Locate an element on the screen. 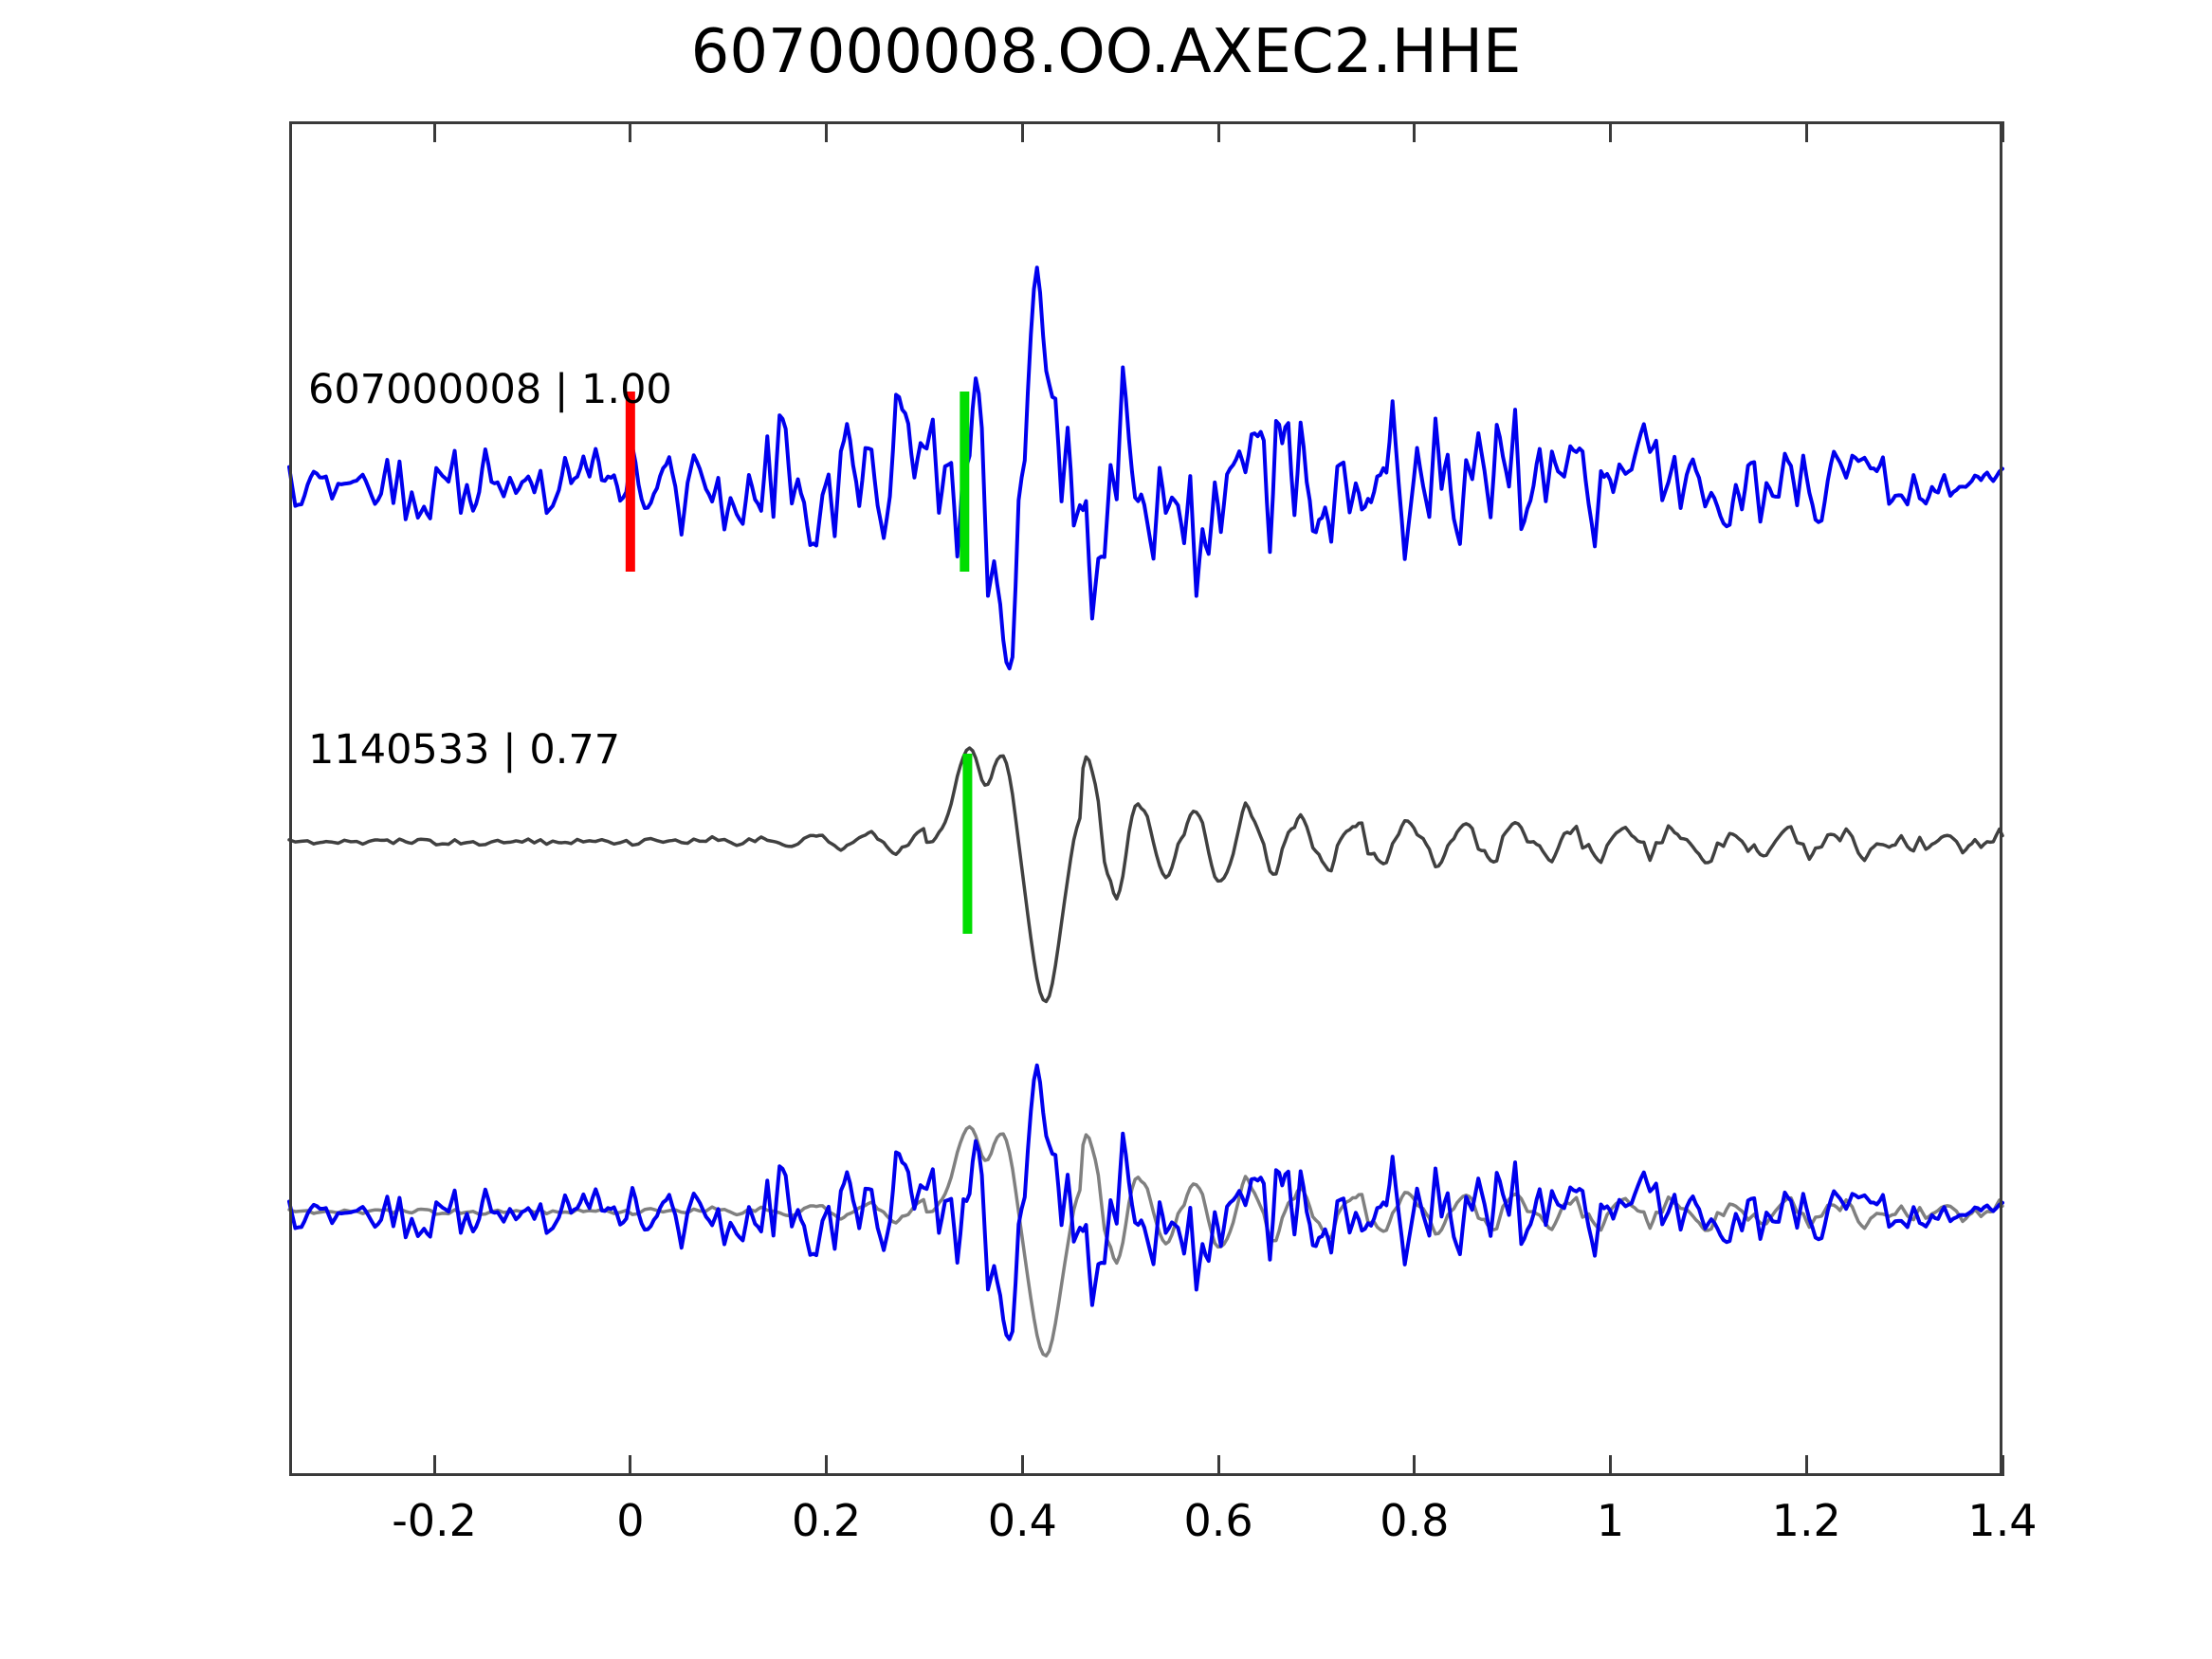 This screenshot has width=2212, height=1659. page-title: 607000008.OO.AXEC2.HHE is located at coordinates (1106, 52).